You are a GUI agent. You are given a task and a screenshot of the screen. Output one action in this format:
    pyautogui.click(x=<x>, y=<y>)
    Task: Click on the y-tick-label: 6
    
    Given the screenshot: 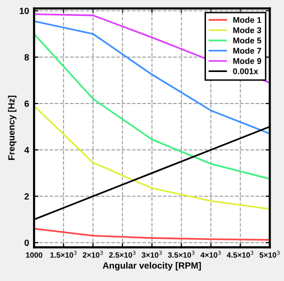 What is the action you would take?
    pyautogui.click(x=26, y=103)
    